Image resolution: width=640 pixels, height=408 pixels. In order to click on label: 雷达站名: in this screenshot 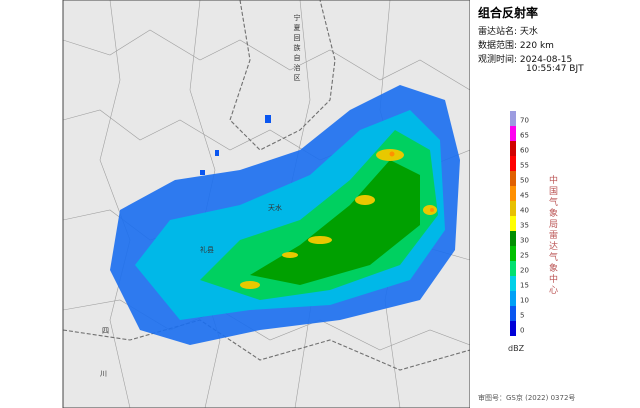, I will do `click(498, 32)`.